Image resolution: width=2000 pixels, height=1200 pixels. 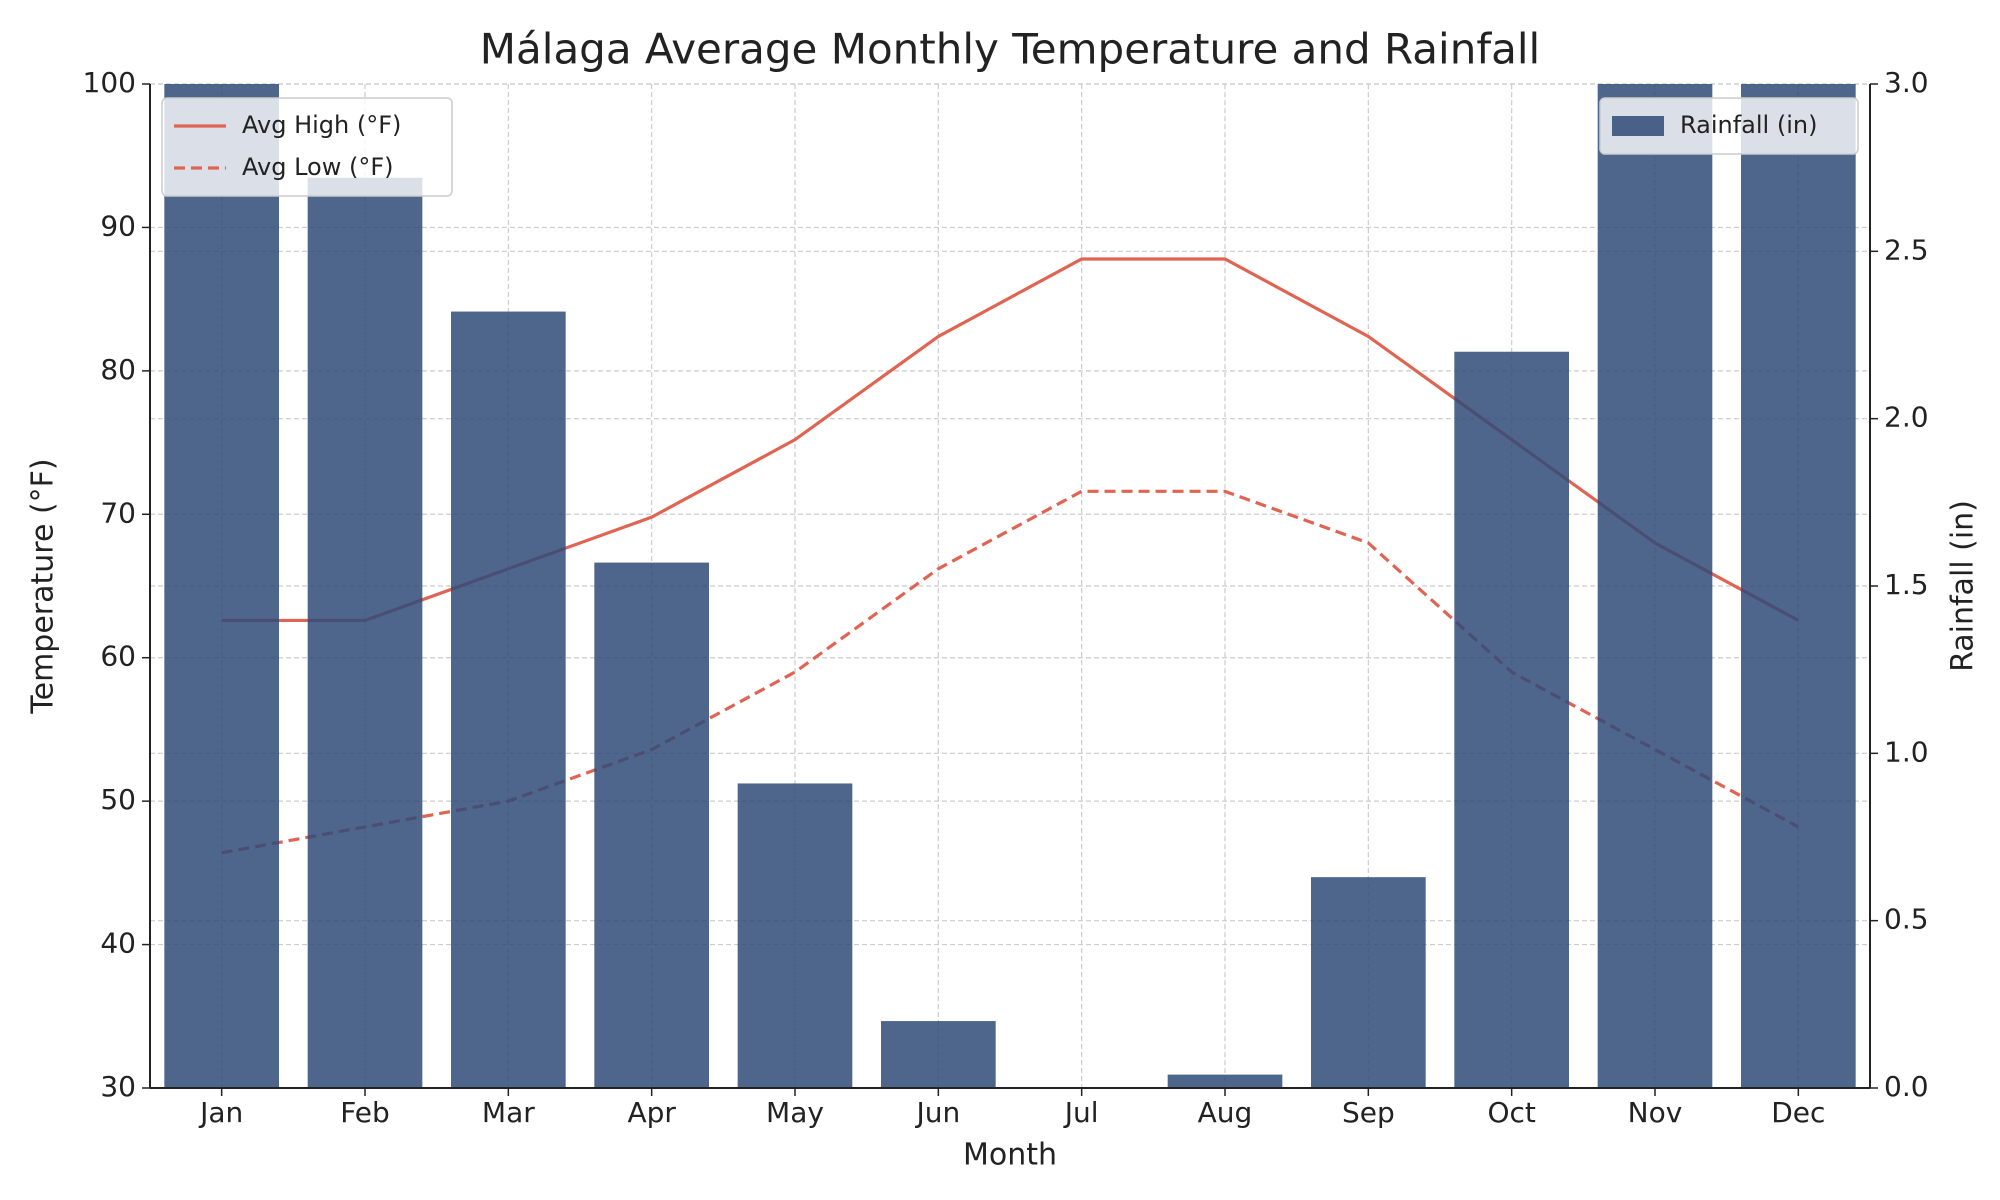 I want to click on x-tick-label: Jun, so click(x=937, y=1112).